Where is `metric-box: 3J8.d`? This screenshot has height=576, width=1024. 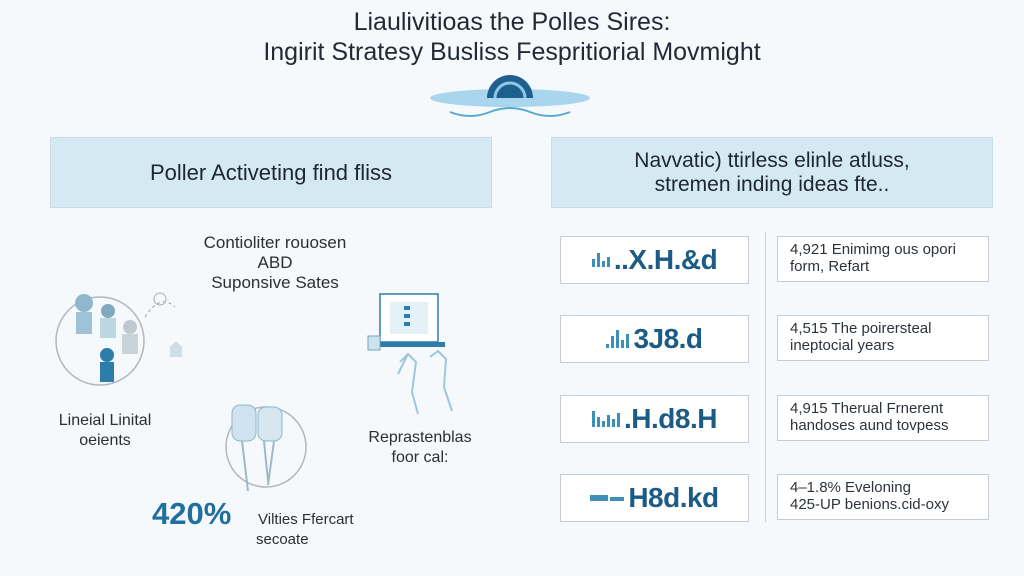
metric-box: 3J8.d is located at coordinates (654, 339).